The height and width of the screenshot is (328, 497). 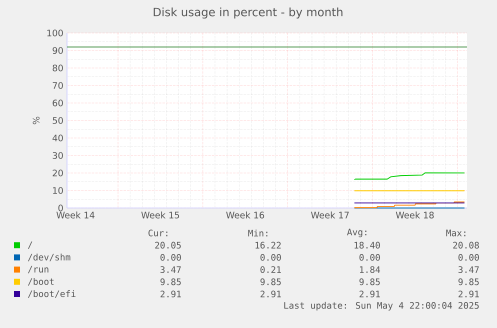 I want to click on text: Max:, so click(x=456, y=233).